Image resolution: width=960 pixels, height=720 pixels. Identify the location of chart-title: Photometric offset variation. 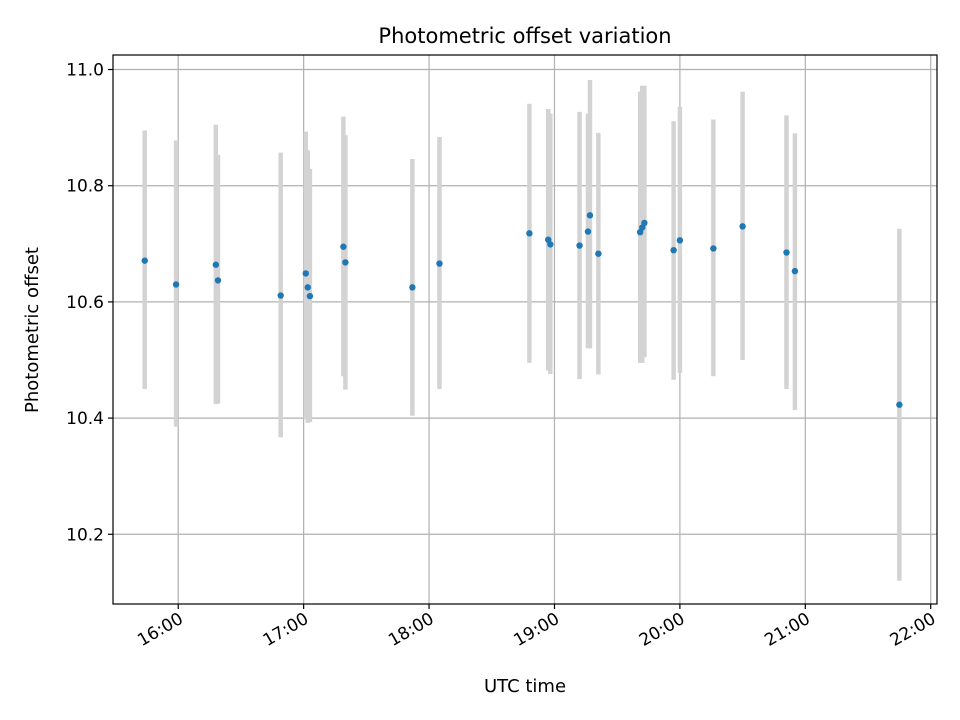
(524, 36).